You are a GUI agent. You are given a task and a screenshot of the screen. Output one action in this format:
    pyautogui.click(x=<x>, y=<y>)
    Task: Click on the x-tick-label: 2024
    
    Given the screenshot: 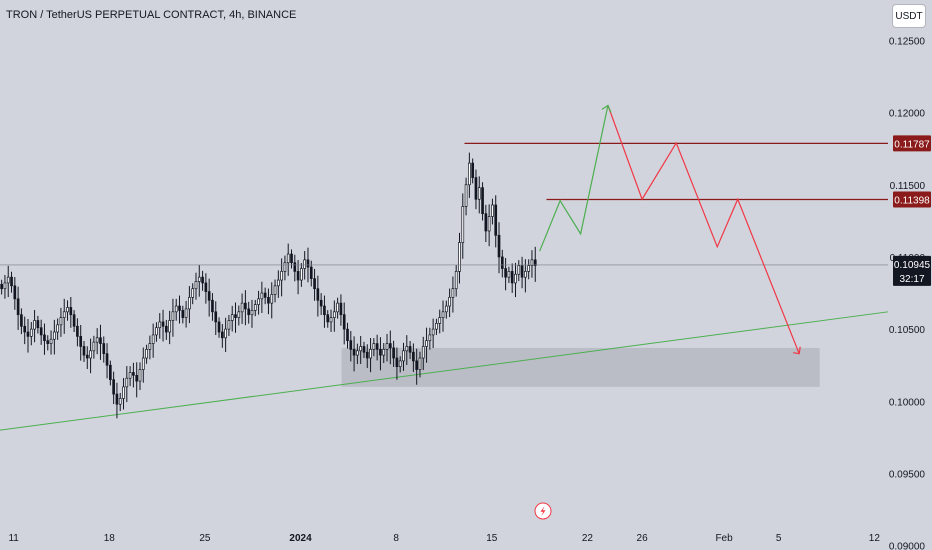 What is the action you would take?
    pyautogui.click(x=300, y=538)
    